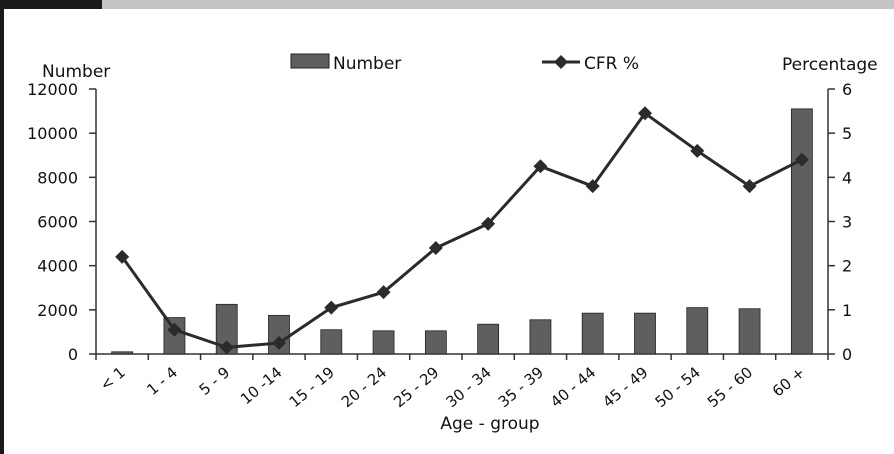  What do you see at coordinates (788, 381) in the screenshot?
I see `x-tick-label: 60 +` at bounding box center [788, 381].